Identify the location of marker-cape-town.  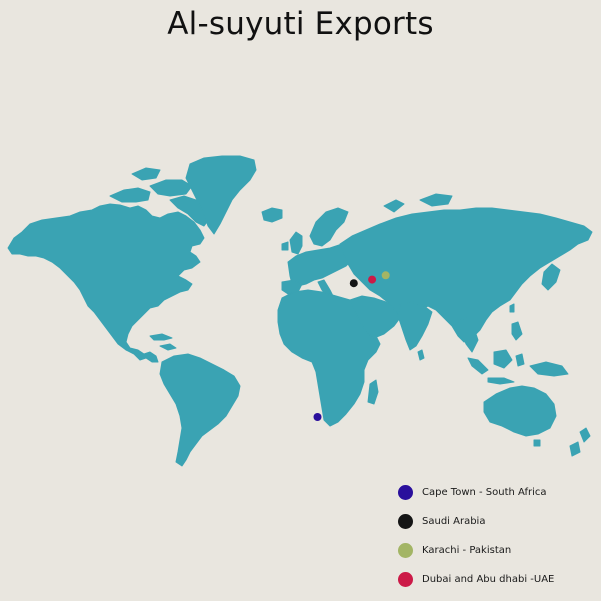
(317, 417).